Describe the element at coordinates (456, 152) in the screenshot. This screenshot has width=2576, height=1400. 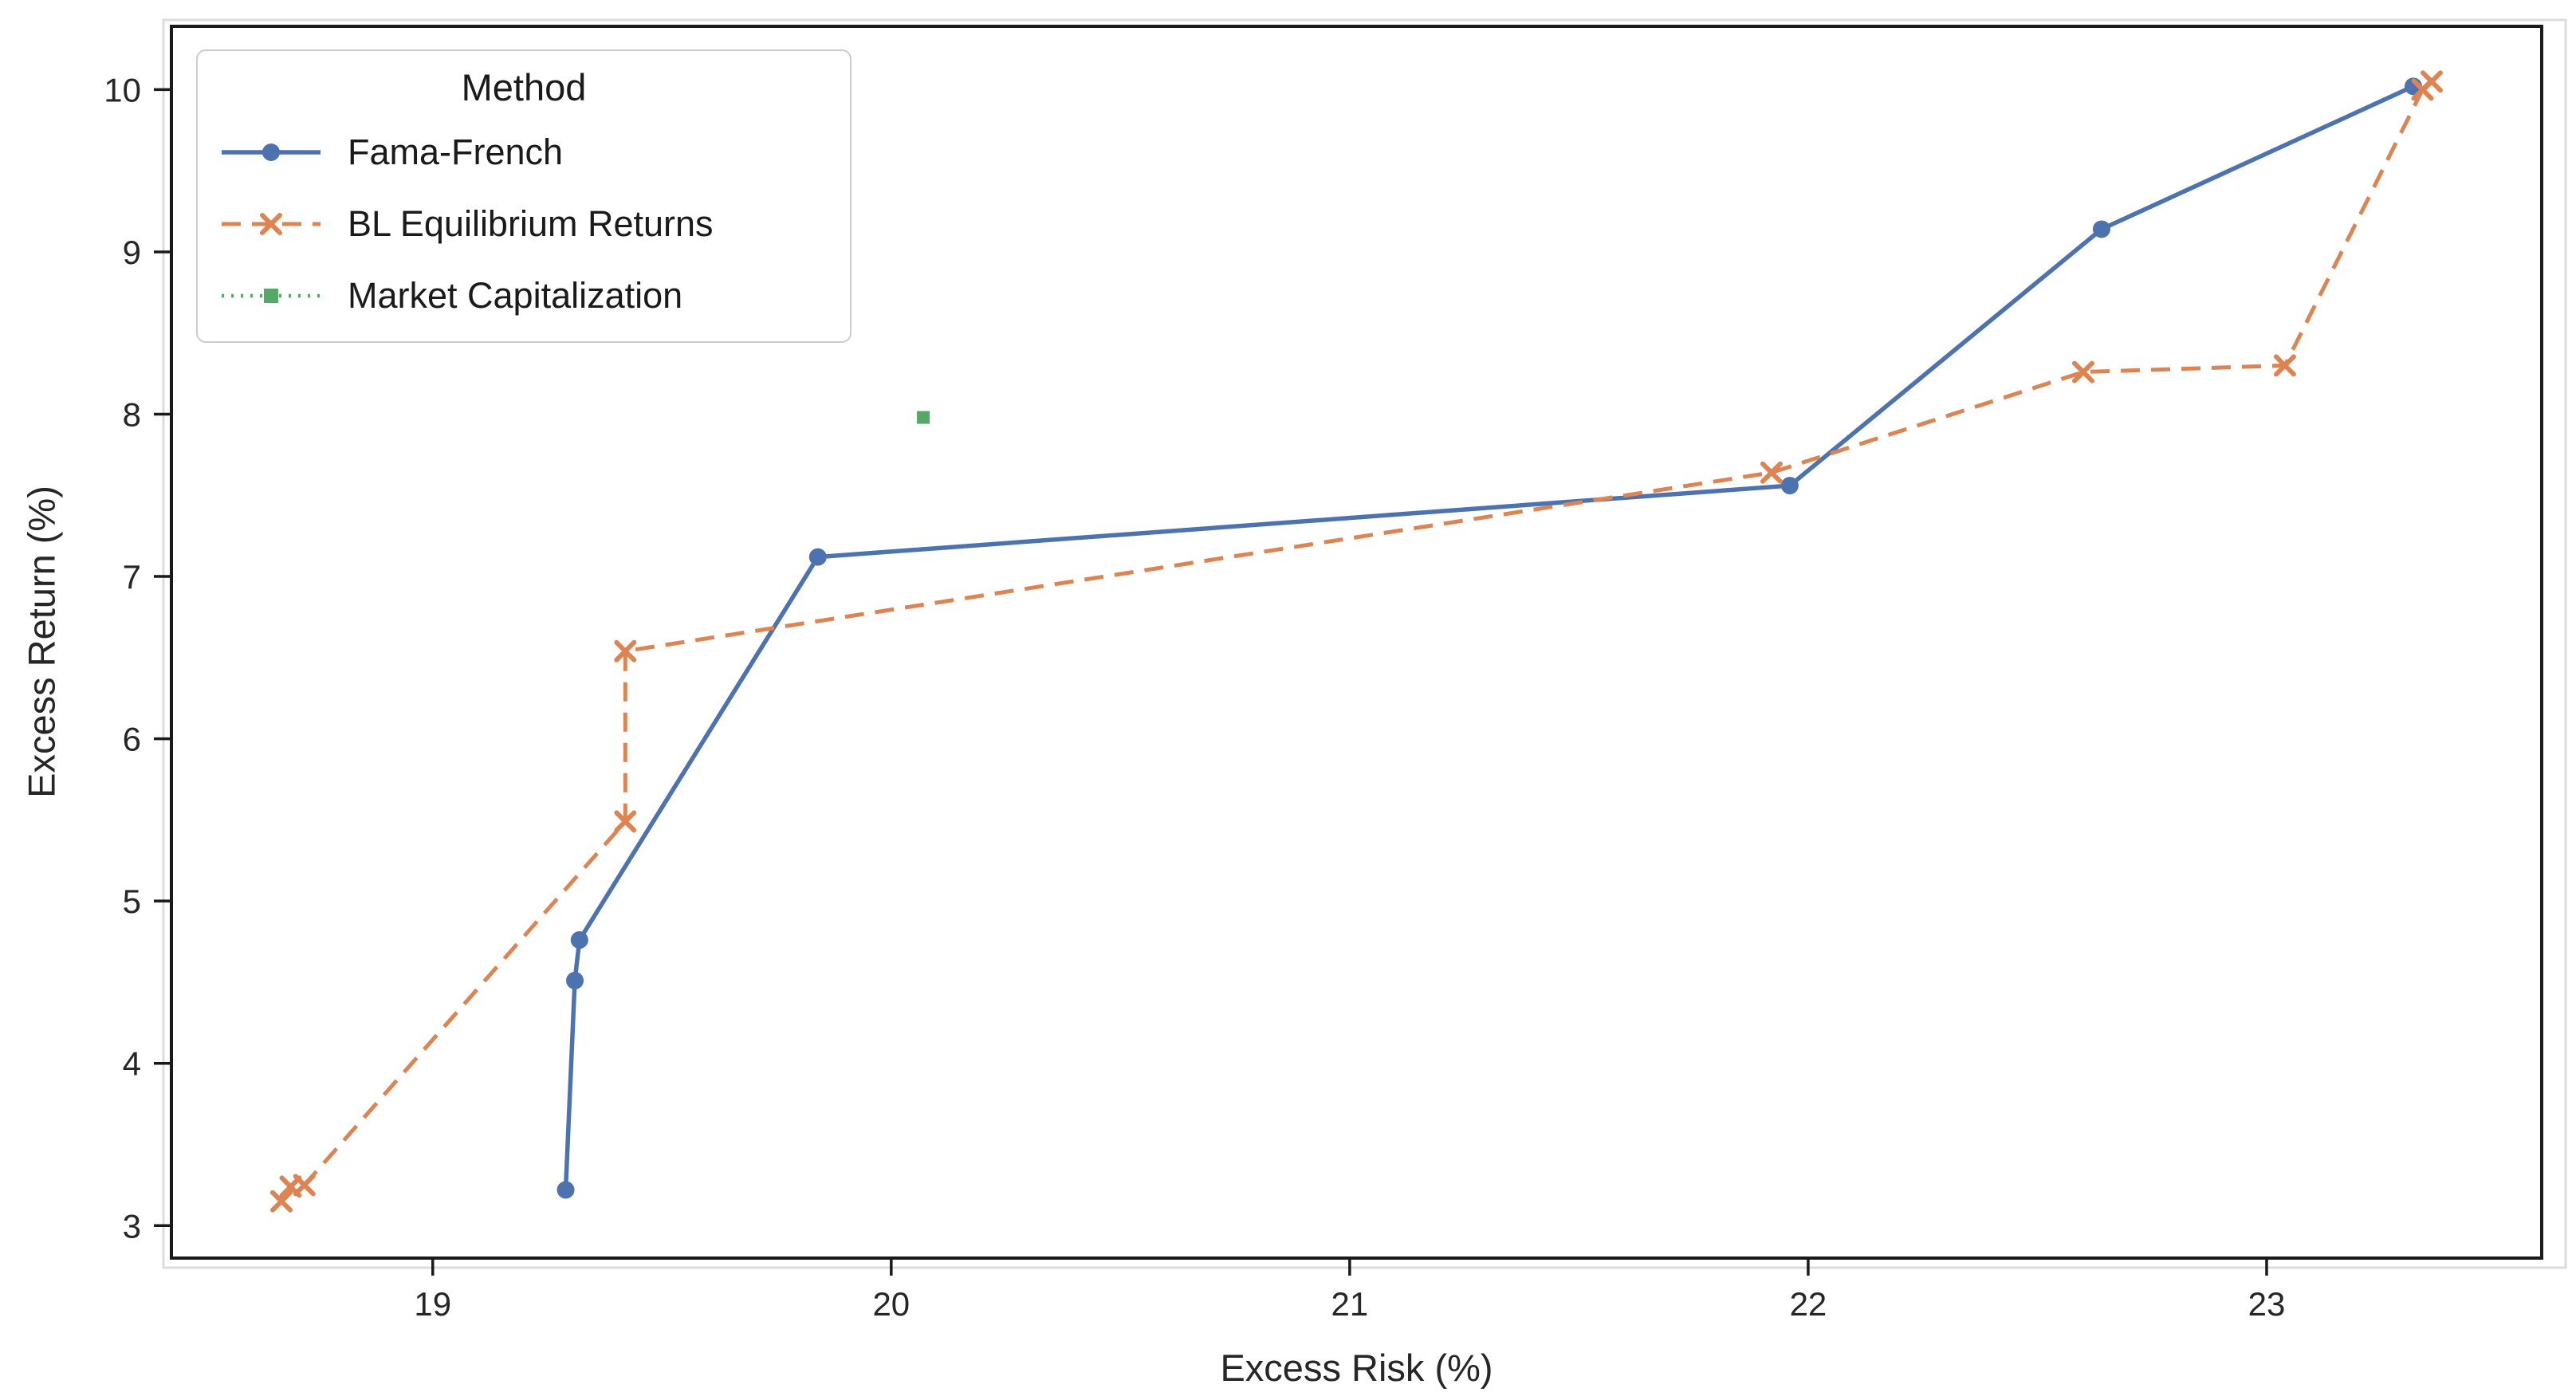
I see `legend-item-label: Fama-French` at that location.